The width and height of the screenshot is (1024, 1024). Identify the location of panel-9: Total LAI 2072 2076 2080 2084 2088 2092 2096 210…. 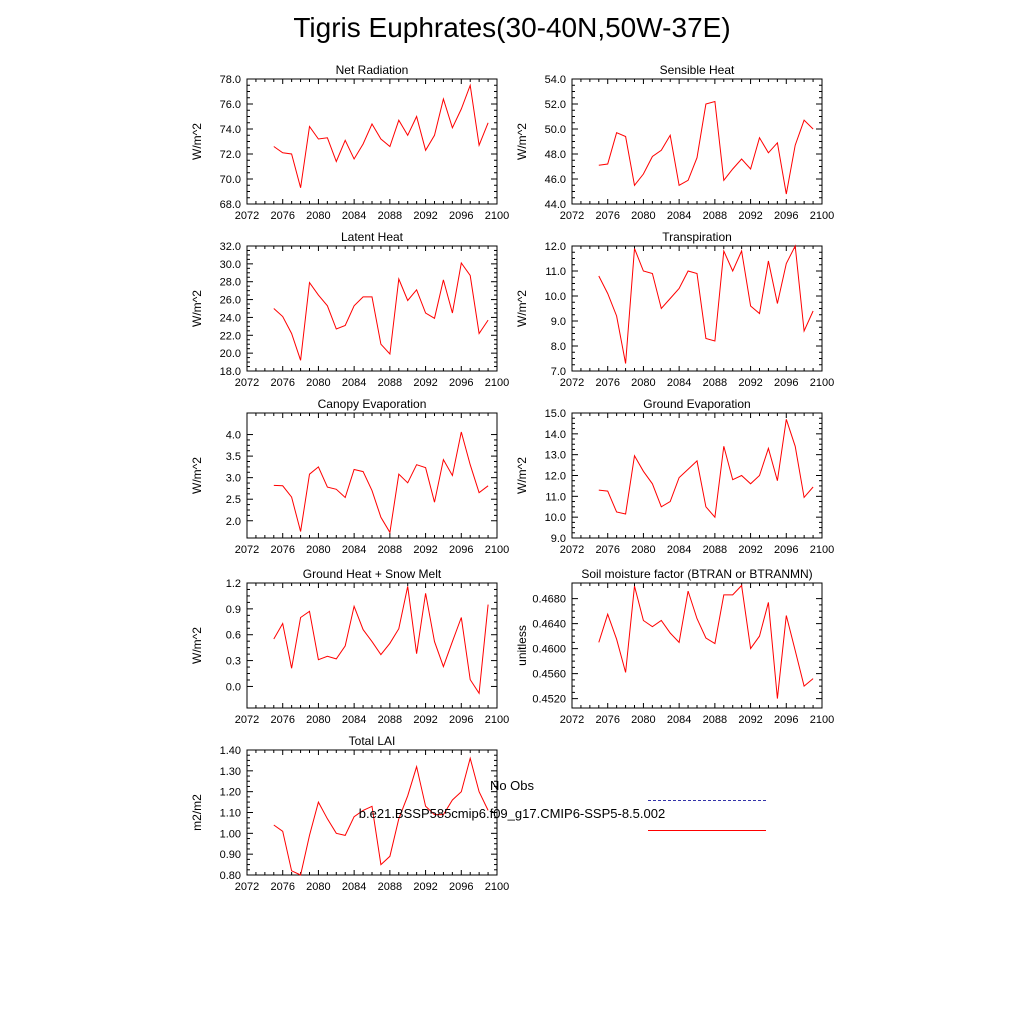
(349, 813).